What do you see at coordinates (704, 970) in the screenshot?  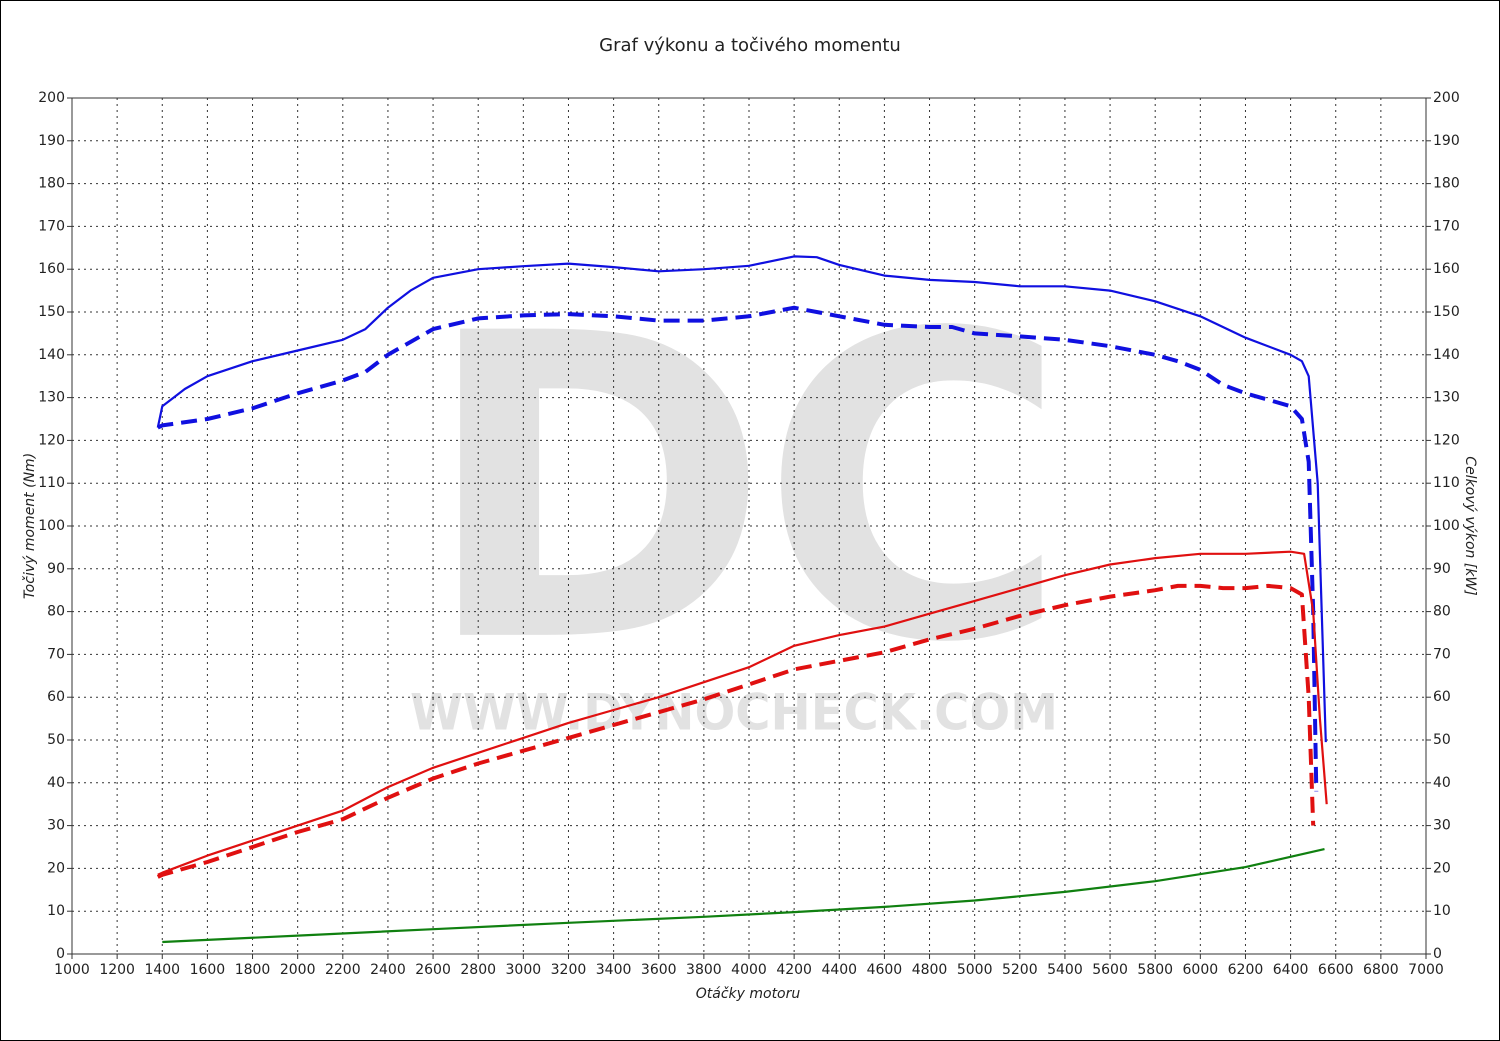 I see `x-tick-label: 3800` at bounding box center [704, 970].